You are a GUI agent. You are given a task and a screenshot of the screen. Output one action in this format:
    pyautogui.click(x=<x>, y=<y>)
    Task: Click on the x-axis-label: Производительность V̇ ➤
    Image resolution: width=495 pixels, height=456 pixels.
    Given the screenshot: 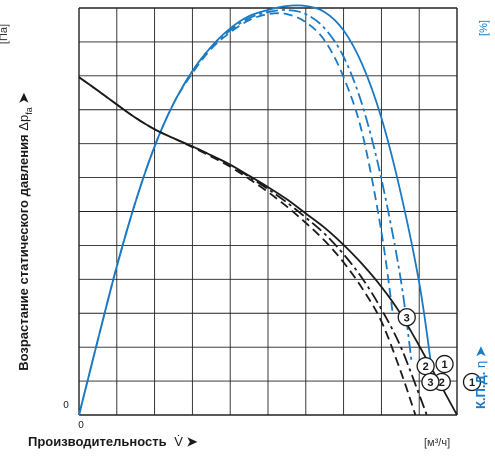 What is the action you would take?
    pyautogui.click(x=112, y=442)
    